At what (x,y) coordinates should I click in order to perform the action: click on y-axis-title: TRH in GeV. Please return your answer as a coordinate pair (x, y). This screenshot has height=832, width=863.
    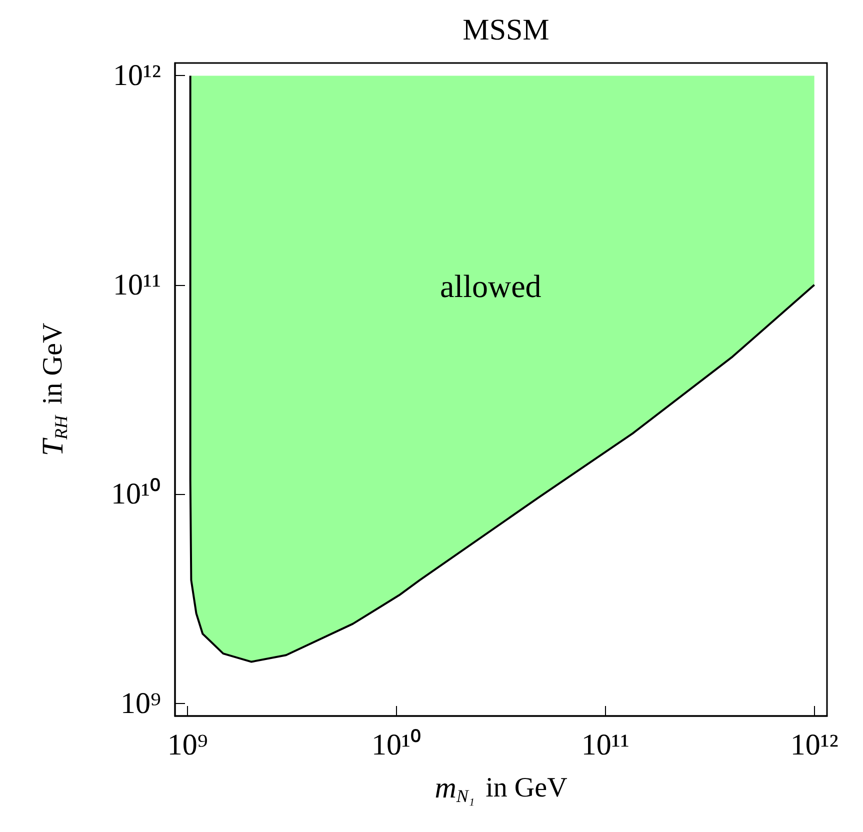
    Looking at the image, I should click on (53, 389).